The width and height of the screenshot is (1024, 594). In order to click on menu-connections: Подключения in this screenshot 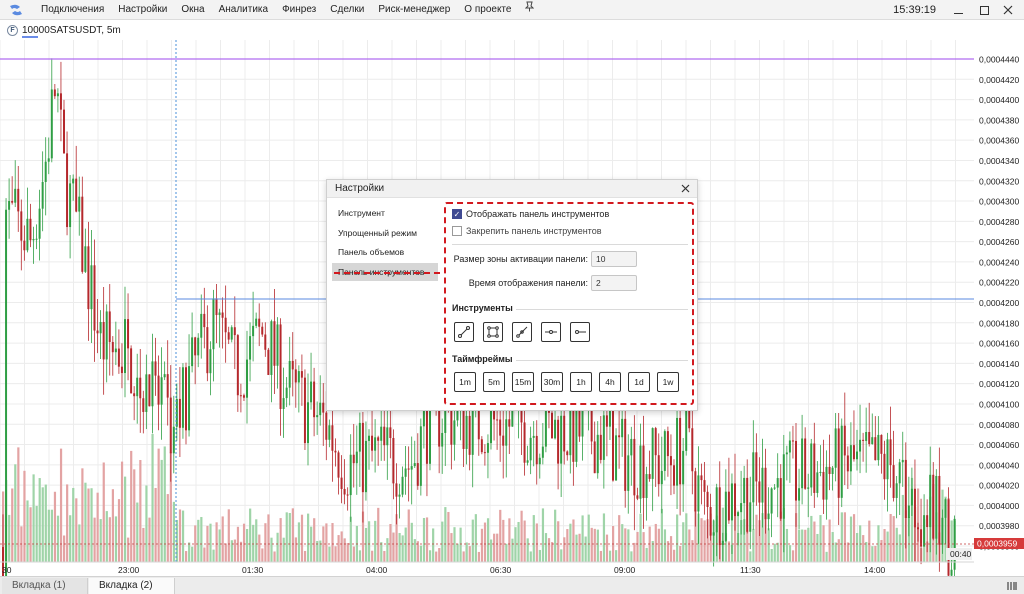, I will do `click(73, 9)`.